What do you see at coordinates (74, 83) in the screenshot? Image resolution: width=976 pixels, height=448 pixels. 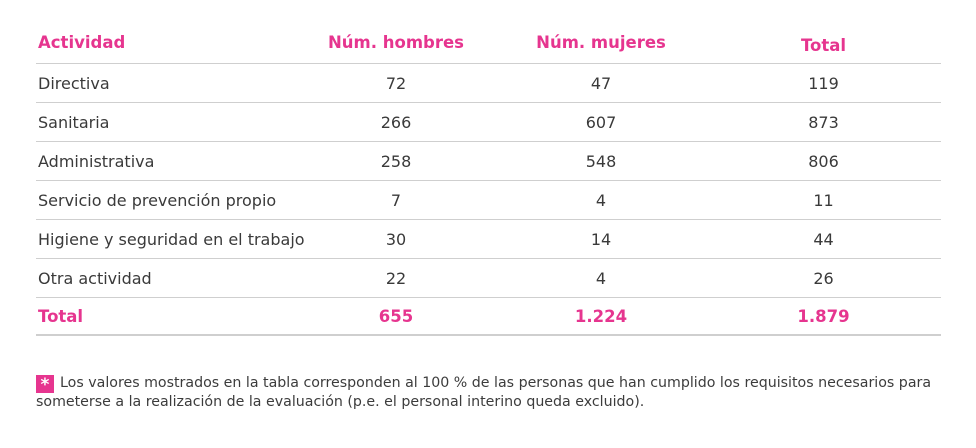 I see `cell-actividad: Directiva` at bounding box center [74, 83].